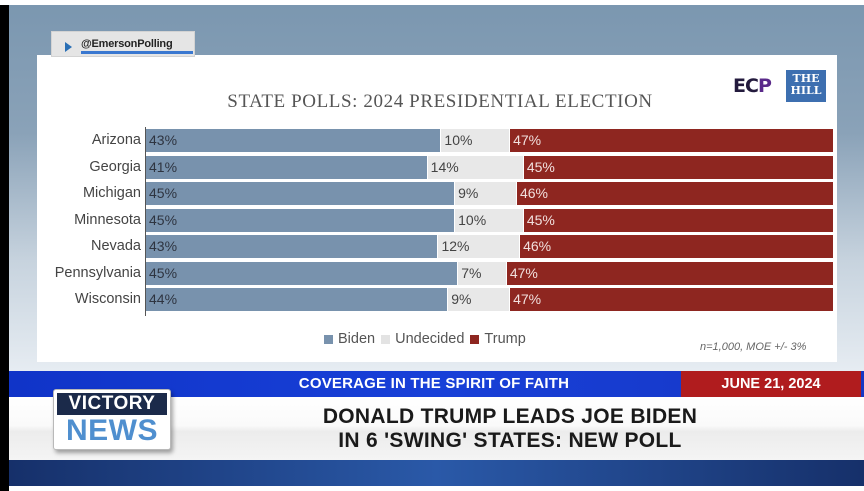  Describe the element at coordinates (68, 47) in the screenshot. I see `play-icon` at that location.